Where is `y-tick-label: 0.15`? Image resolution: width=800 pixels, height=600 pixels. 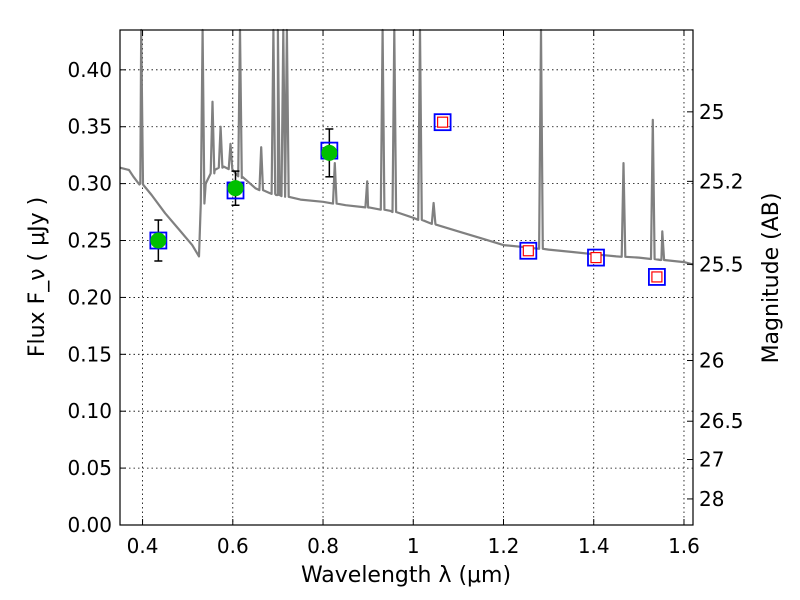 y-tick-label: 0.15 is located at coordinates (89, 354).